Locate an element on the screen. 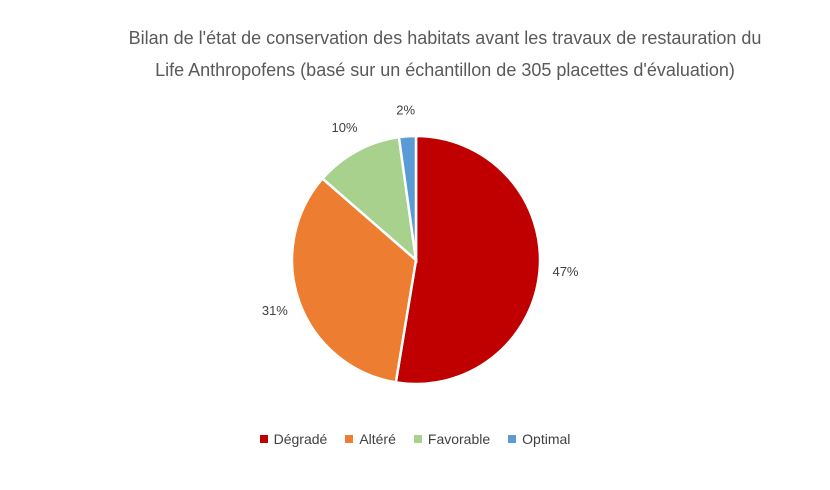 The height and width of the screenshot is (490, 830). chart-legend: Dégradé Altéré Favorable Optimal is located at coordinates (415, 439).